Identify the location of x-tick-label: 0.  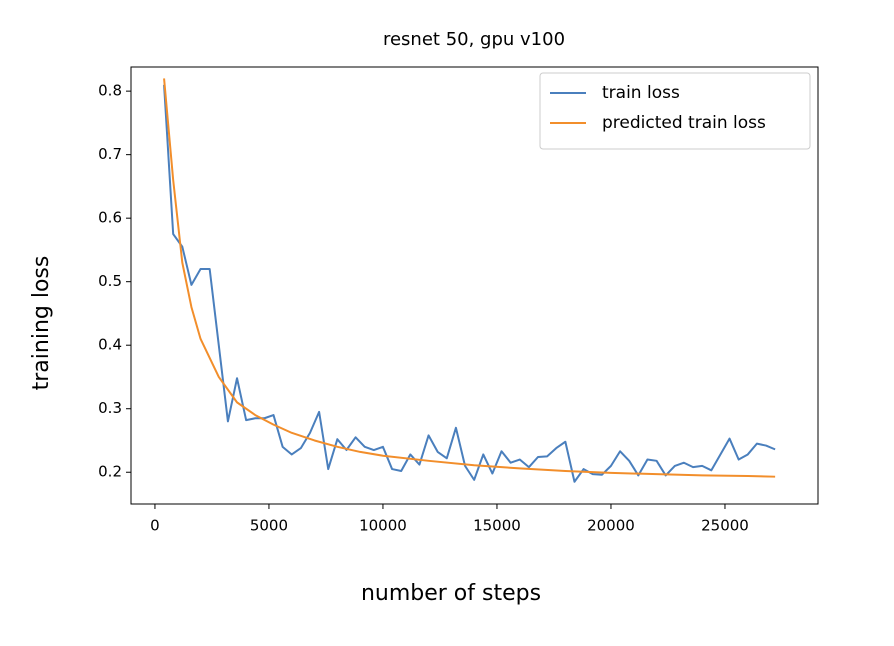
(155, 526).